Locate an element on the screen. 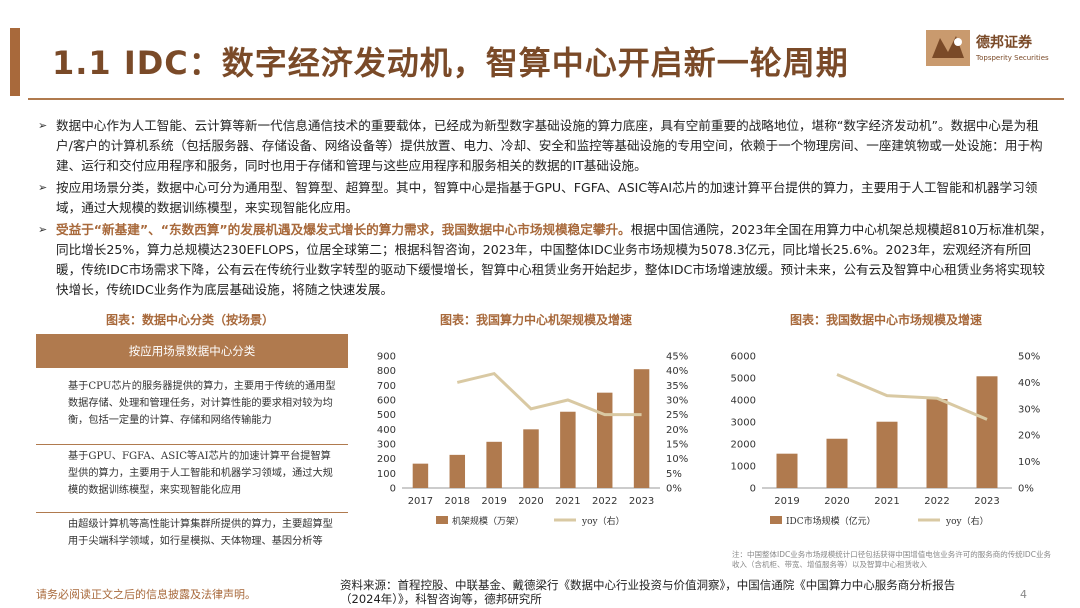 The width and height of the screenshot is (1080, 608). y-tick-label-right: 45% is located at coordinates (677, 357).